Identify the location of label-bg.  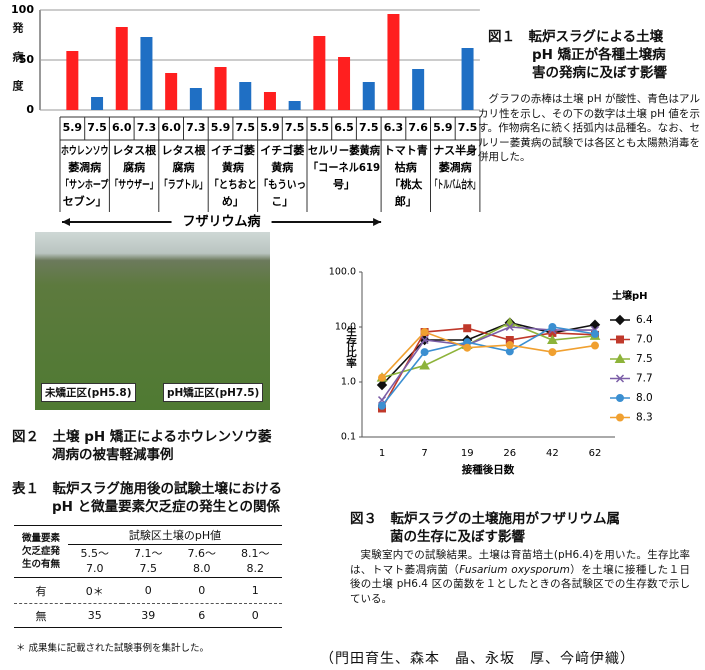
(221, 222).